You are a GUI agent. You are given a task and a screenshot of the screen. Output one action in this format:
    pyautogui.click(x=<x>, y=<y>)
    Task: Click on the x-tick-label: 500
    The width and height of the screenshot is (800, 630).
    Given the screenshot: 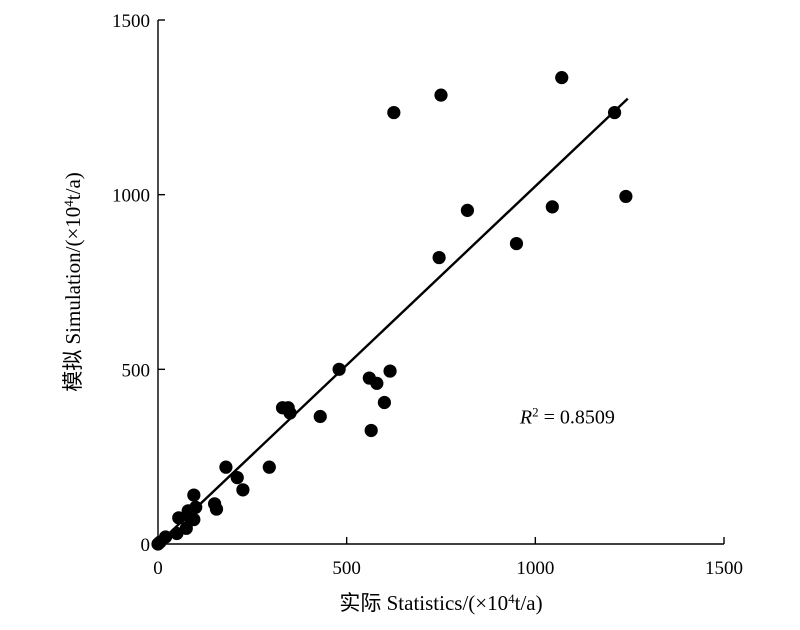 What is the action you would take?
    pyautogui.click(x=346, y=568)
    